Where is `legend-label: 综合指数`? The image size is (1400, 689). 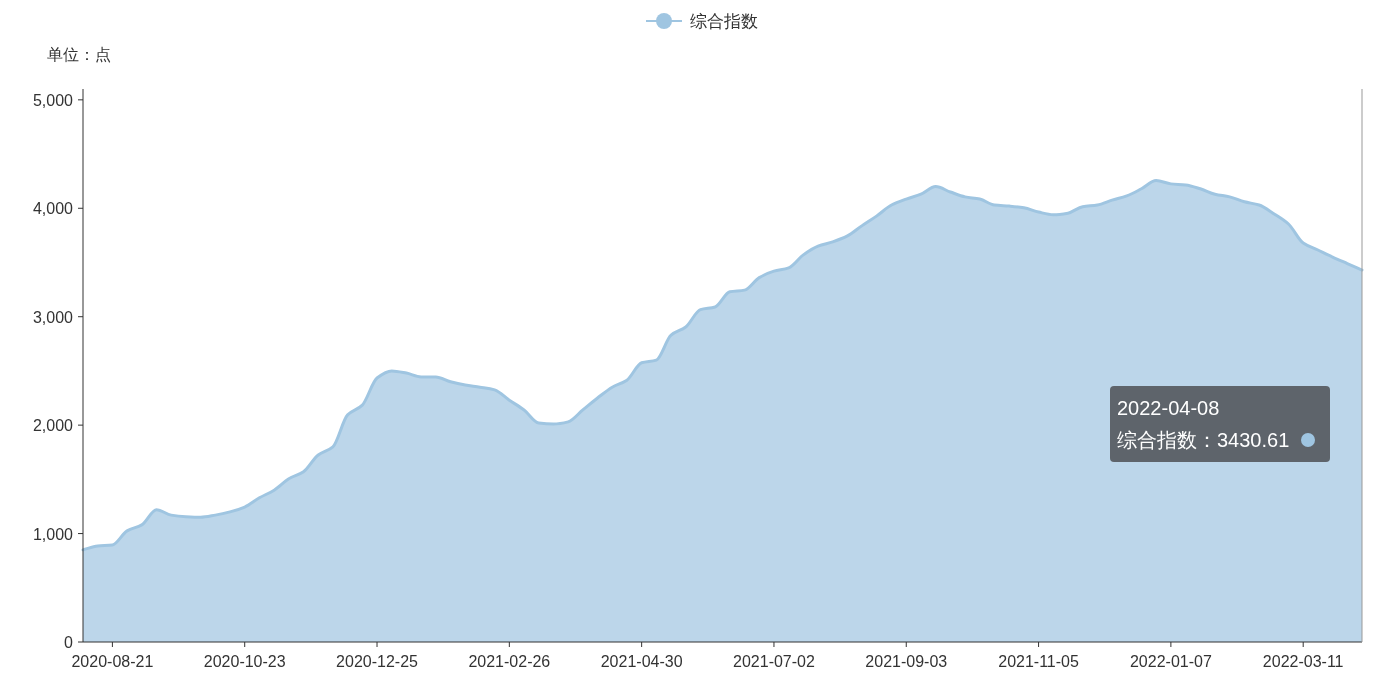 legend-label: 综合指数 is located at coordinates (724, 21).